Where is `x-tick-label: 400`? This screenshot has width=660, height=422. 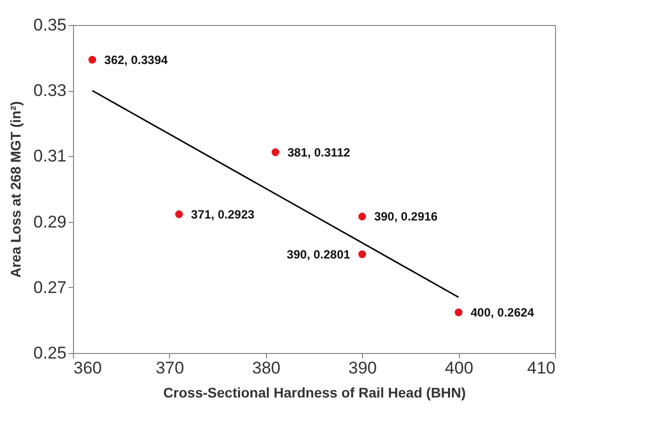 x-tick-label: 400 is located at coordinates (459, 368).